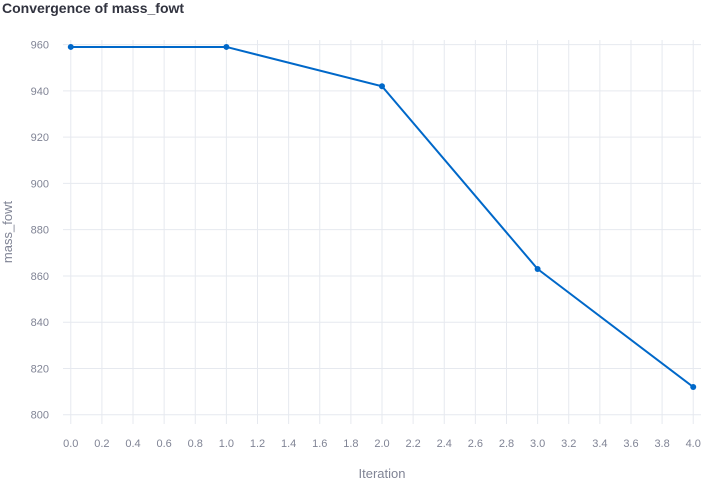 The image size is (704, 500). I want to click on x-tick-label: 1.0, so click(226, 444).